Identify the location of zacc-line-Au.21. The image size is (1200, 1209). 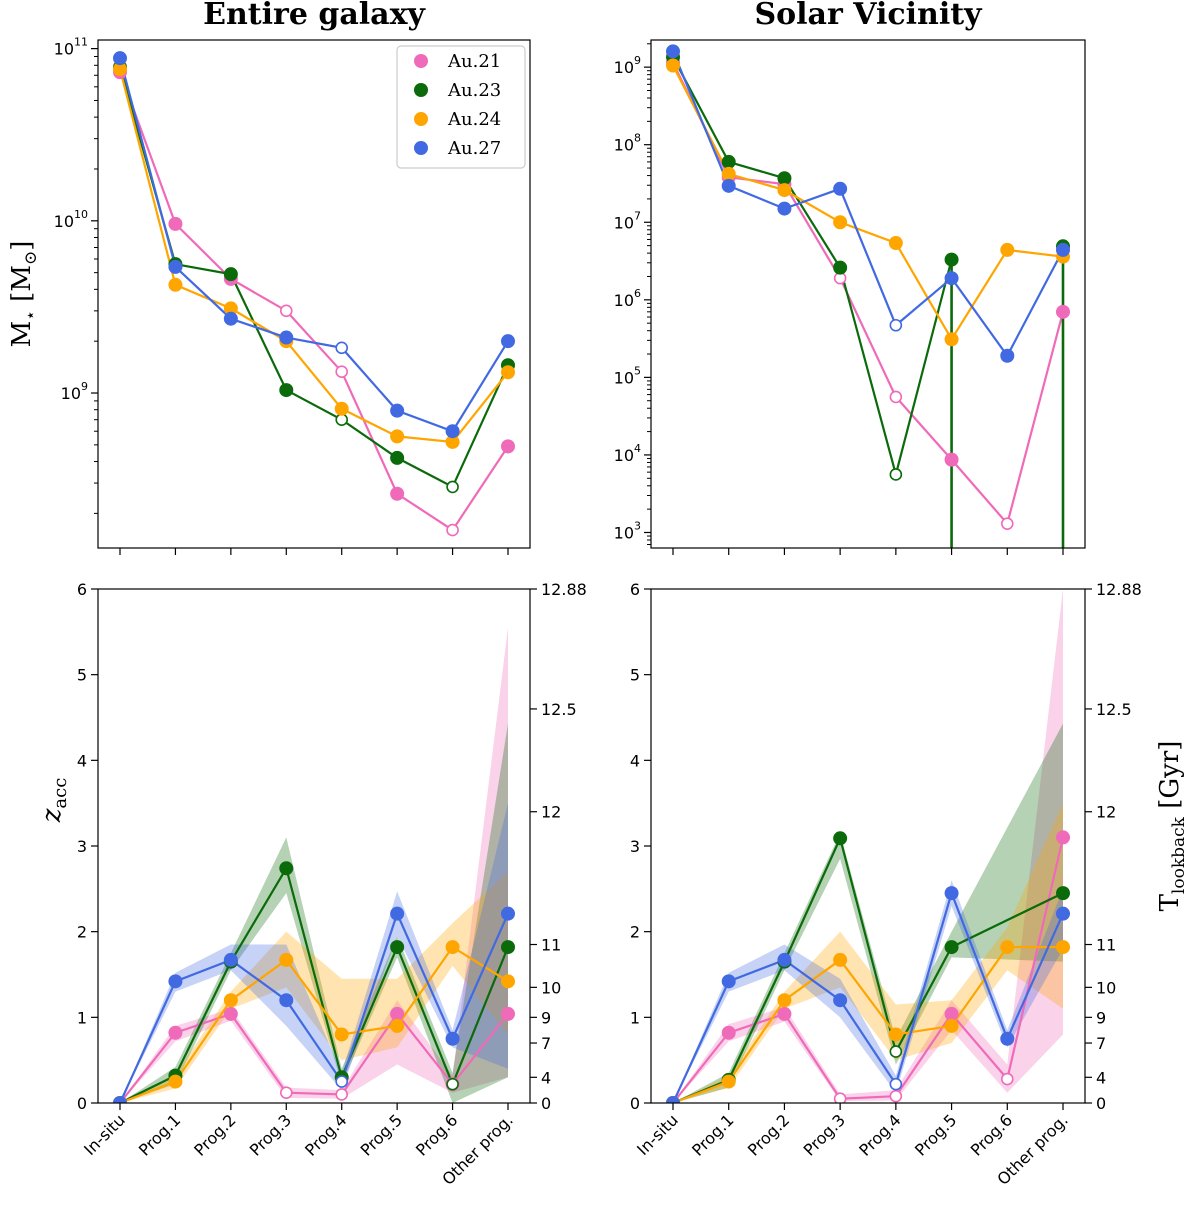
(314, 1057).